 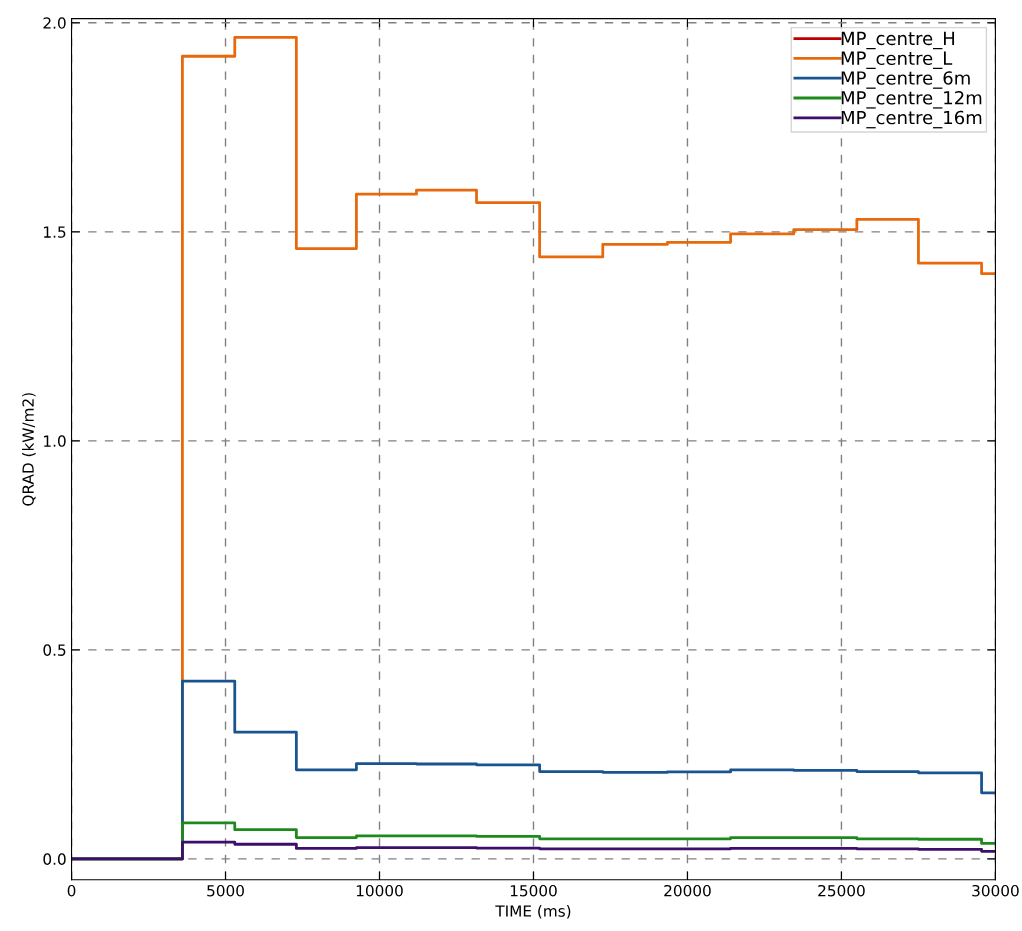 I want to click on legend-label: MP_centre_16m, so click(x=911, y=119).